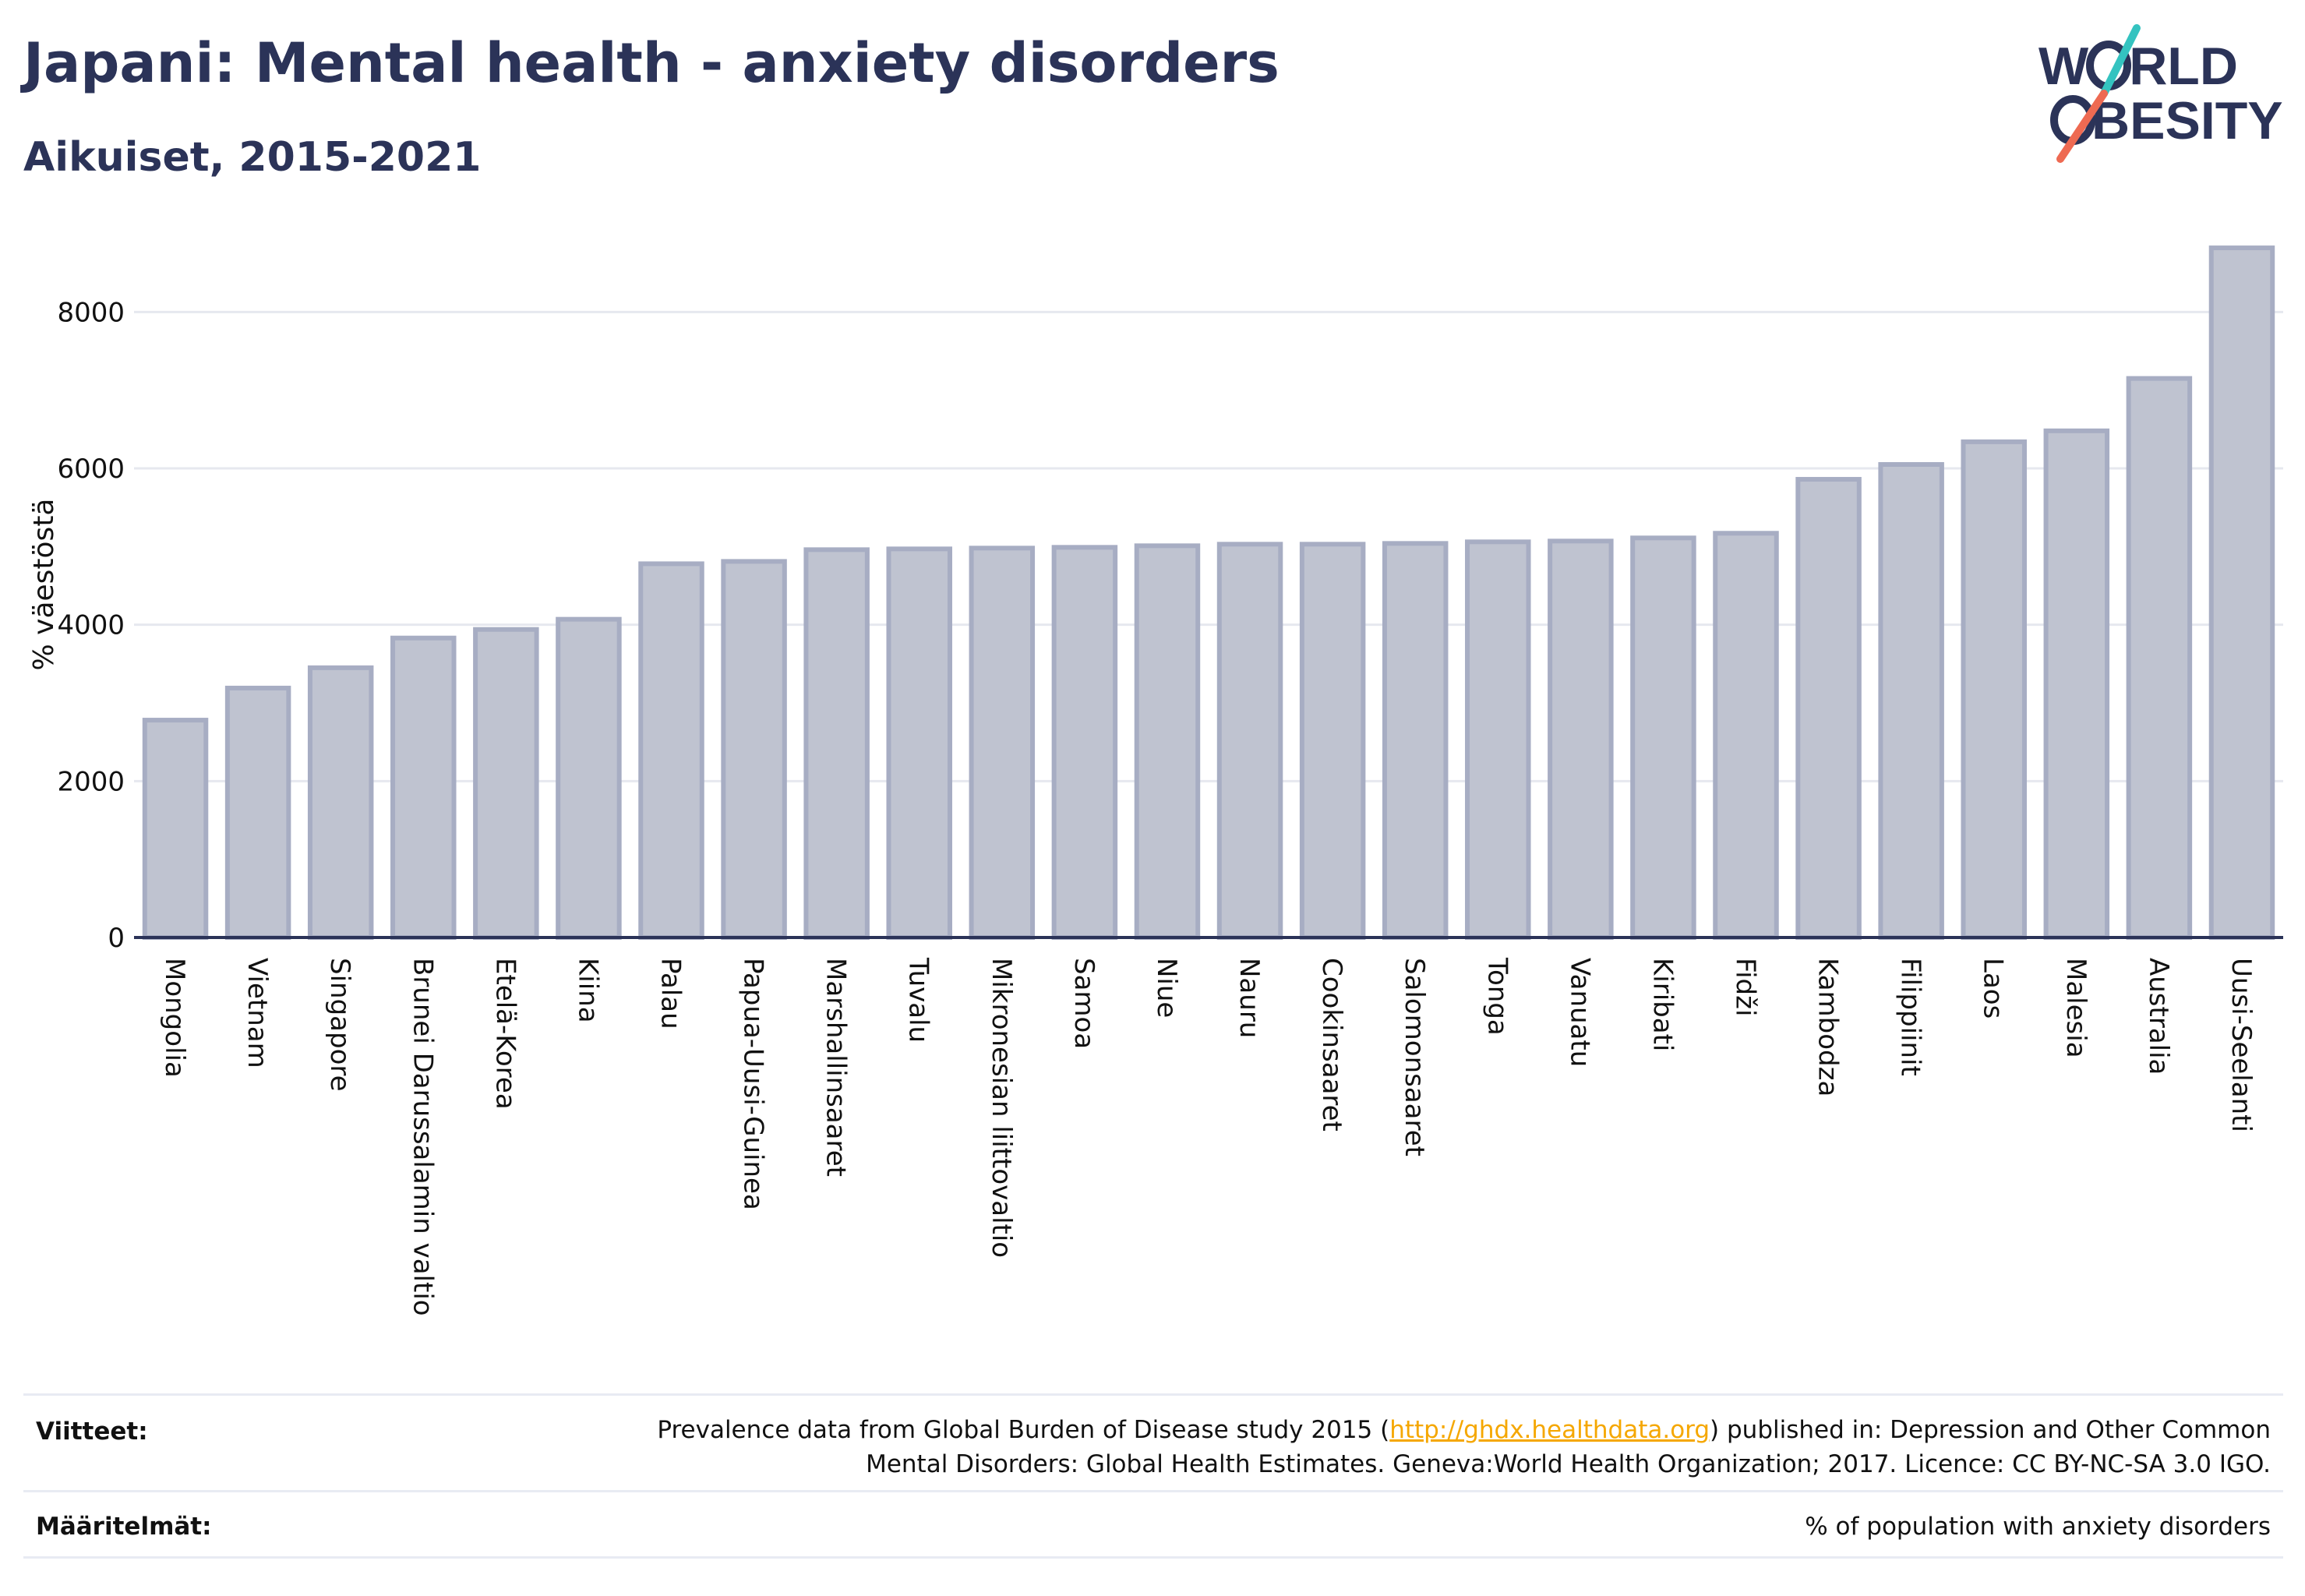 This screenshot has height=1596, width=2305. Describe the element at coordinates (671, 993) in the screenshot. I see `x-tick-label: Palau` at that location.